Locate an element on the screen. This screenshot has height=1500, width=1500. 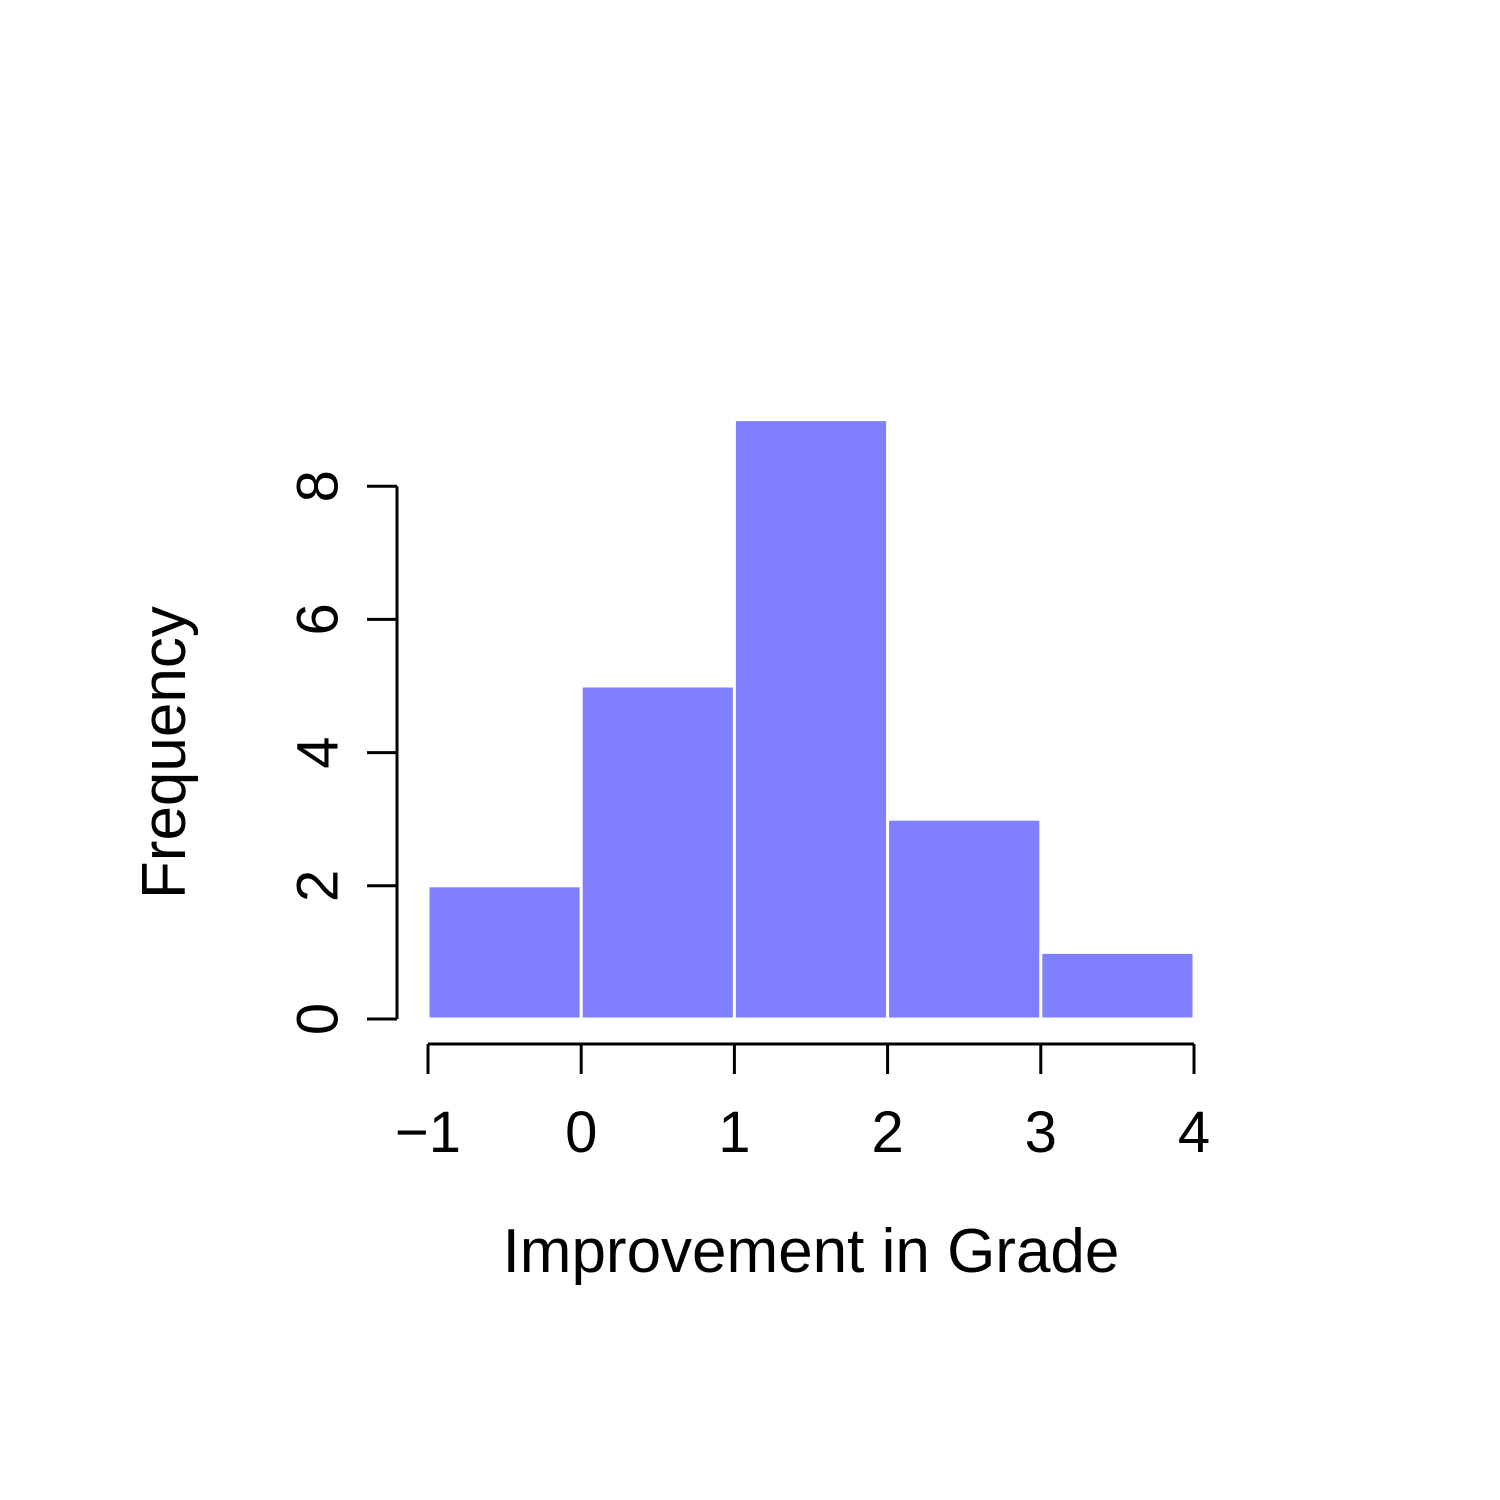
x-tick-label: −1 is located at coordinates (428, 1132).